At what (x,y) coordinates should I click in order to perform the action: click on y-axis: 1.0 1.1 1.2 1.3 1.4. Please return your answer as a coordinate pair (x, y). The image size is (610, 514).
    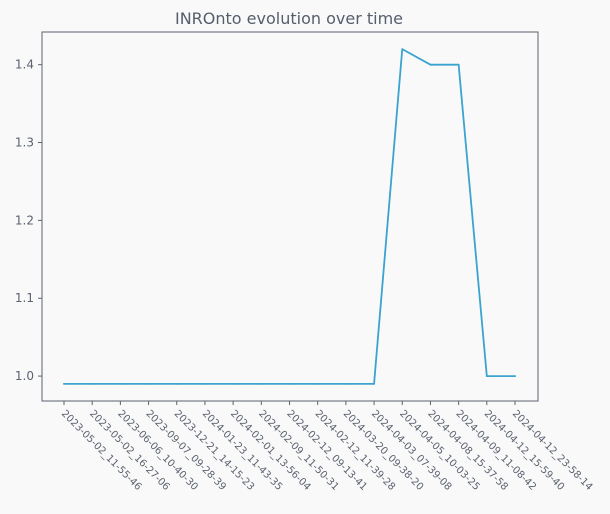
    Looking at the image, I should click on (28, 220).